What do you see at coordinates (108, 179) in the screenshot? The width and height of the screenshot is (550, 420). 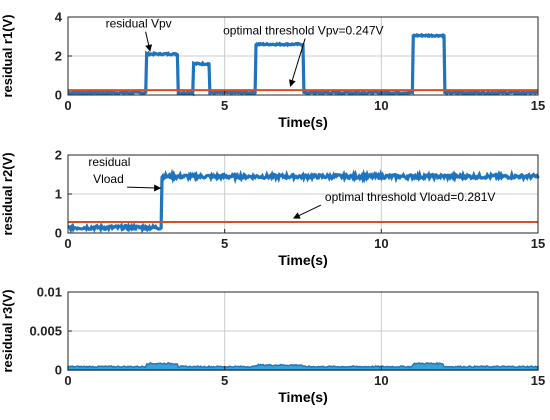 I see `annotation-text: Vload` at bounding box center [108, 179].